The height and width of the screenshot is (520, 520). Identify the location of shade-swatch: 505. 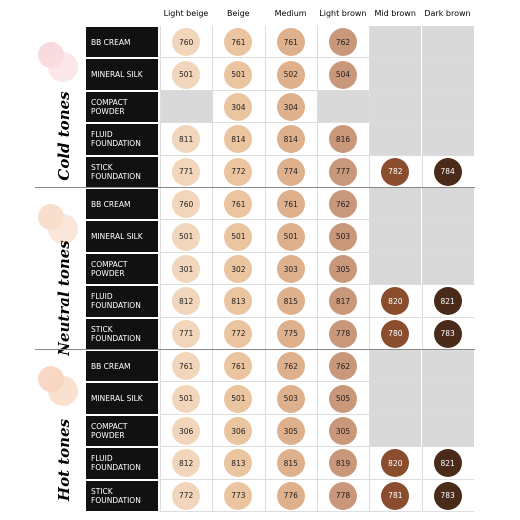
(343, 398).